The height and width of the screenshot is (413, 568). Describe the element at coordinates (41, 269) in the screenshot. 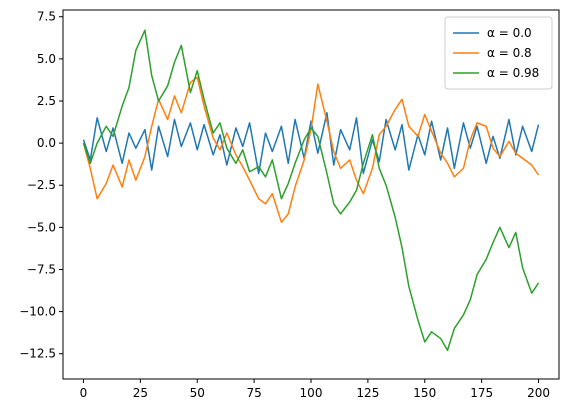

I see `y-tick-label: −7.5` at that location.